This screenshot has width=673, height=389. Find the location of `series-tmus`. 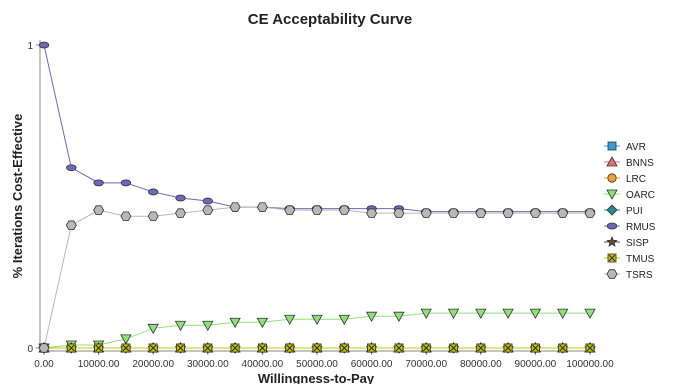

series-tmus is located at coordinates (317, 348).